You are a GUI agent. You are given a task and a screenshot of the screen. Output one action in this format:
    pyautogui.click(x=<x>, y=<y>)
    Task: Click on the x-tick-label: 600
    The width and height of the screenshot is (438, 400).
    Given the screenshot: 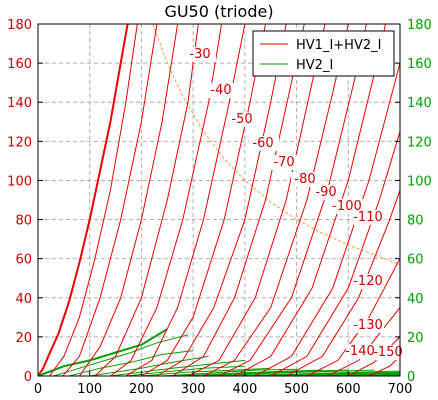 What is the action you would take?
    pyautogui.click(x=348, y=389)
    